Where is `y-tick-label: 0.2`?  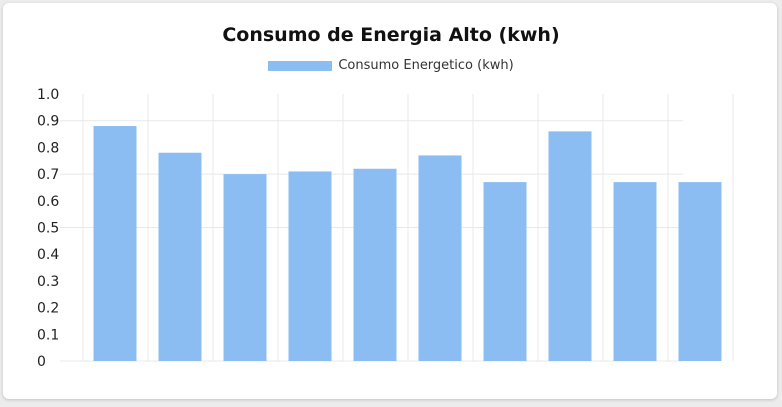 y-tick-label: 0.2 is located at coordinates (48, 309).